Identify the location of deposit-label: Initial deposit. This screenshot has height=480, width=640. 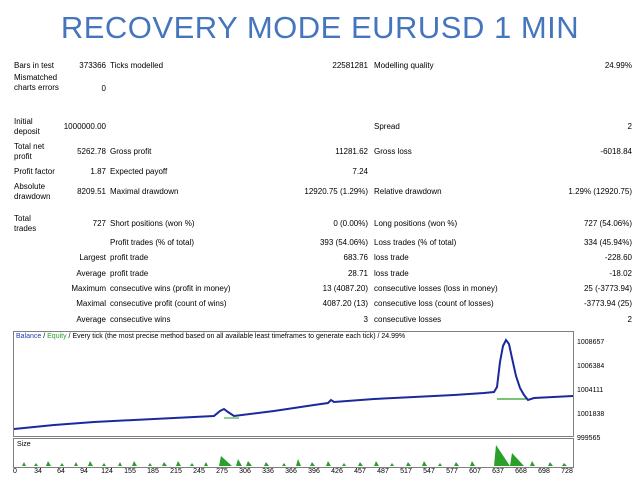
(27, 126).